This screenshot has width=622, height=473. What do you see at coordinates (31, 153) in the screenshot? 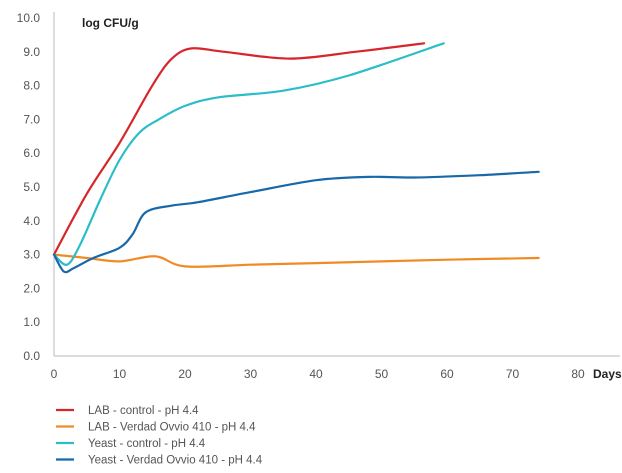
I see `y-tick-label: 6.0` at bounding box center [31, 153].